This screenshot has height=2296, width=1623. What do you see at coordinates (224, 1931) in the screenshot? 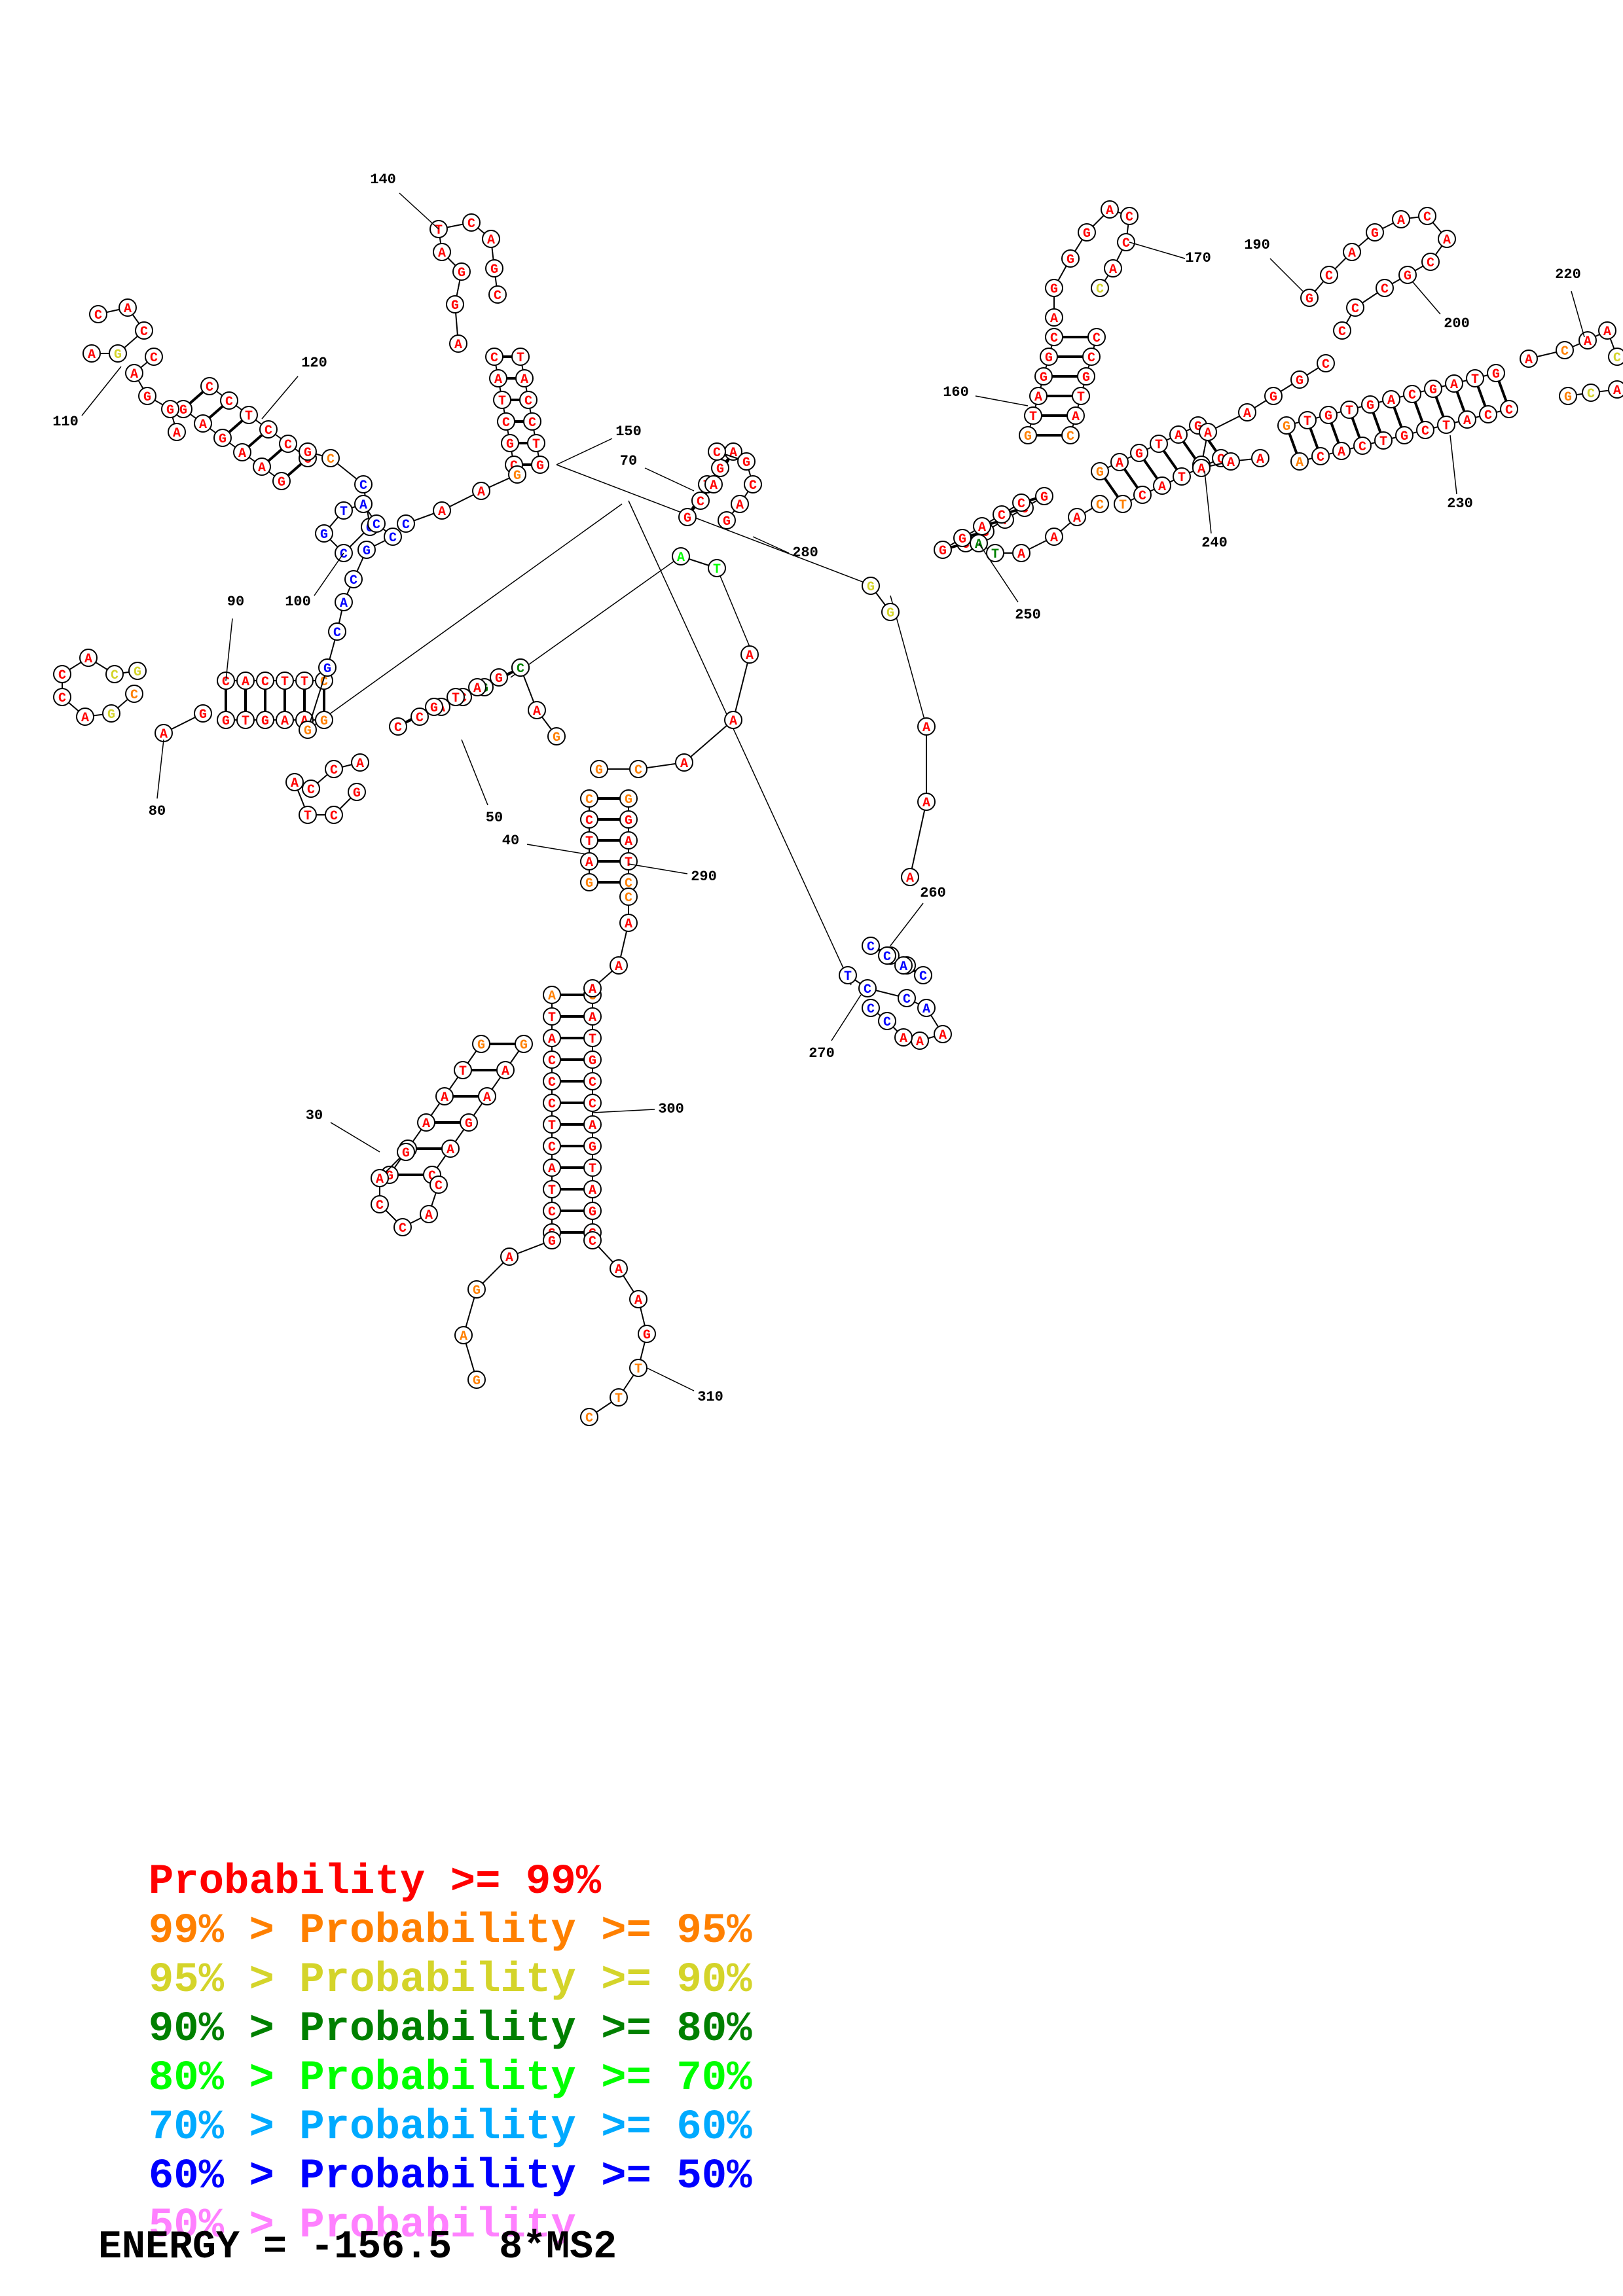
I see `legend-prefix: 99% >` at bounding box center [224, 1931].